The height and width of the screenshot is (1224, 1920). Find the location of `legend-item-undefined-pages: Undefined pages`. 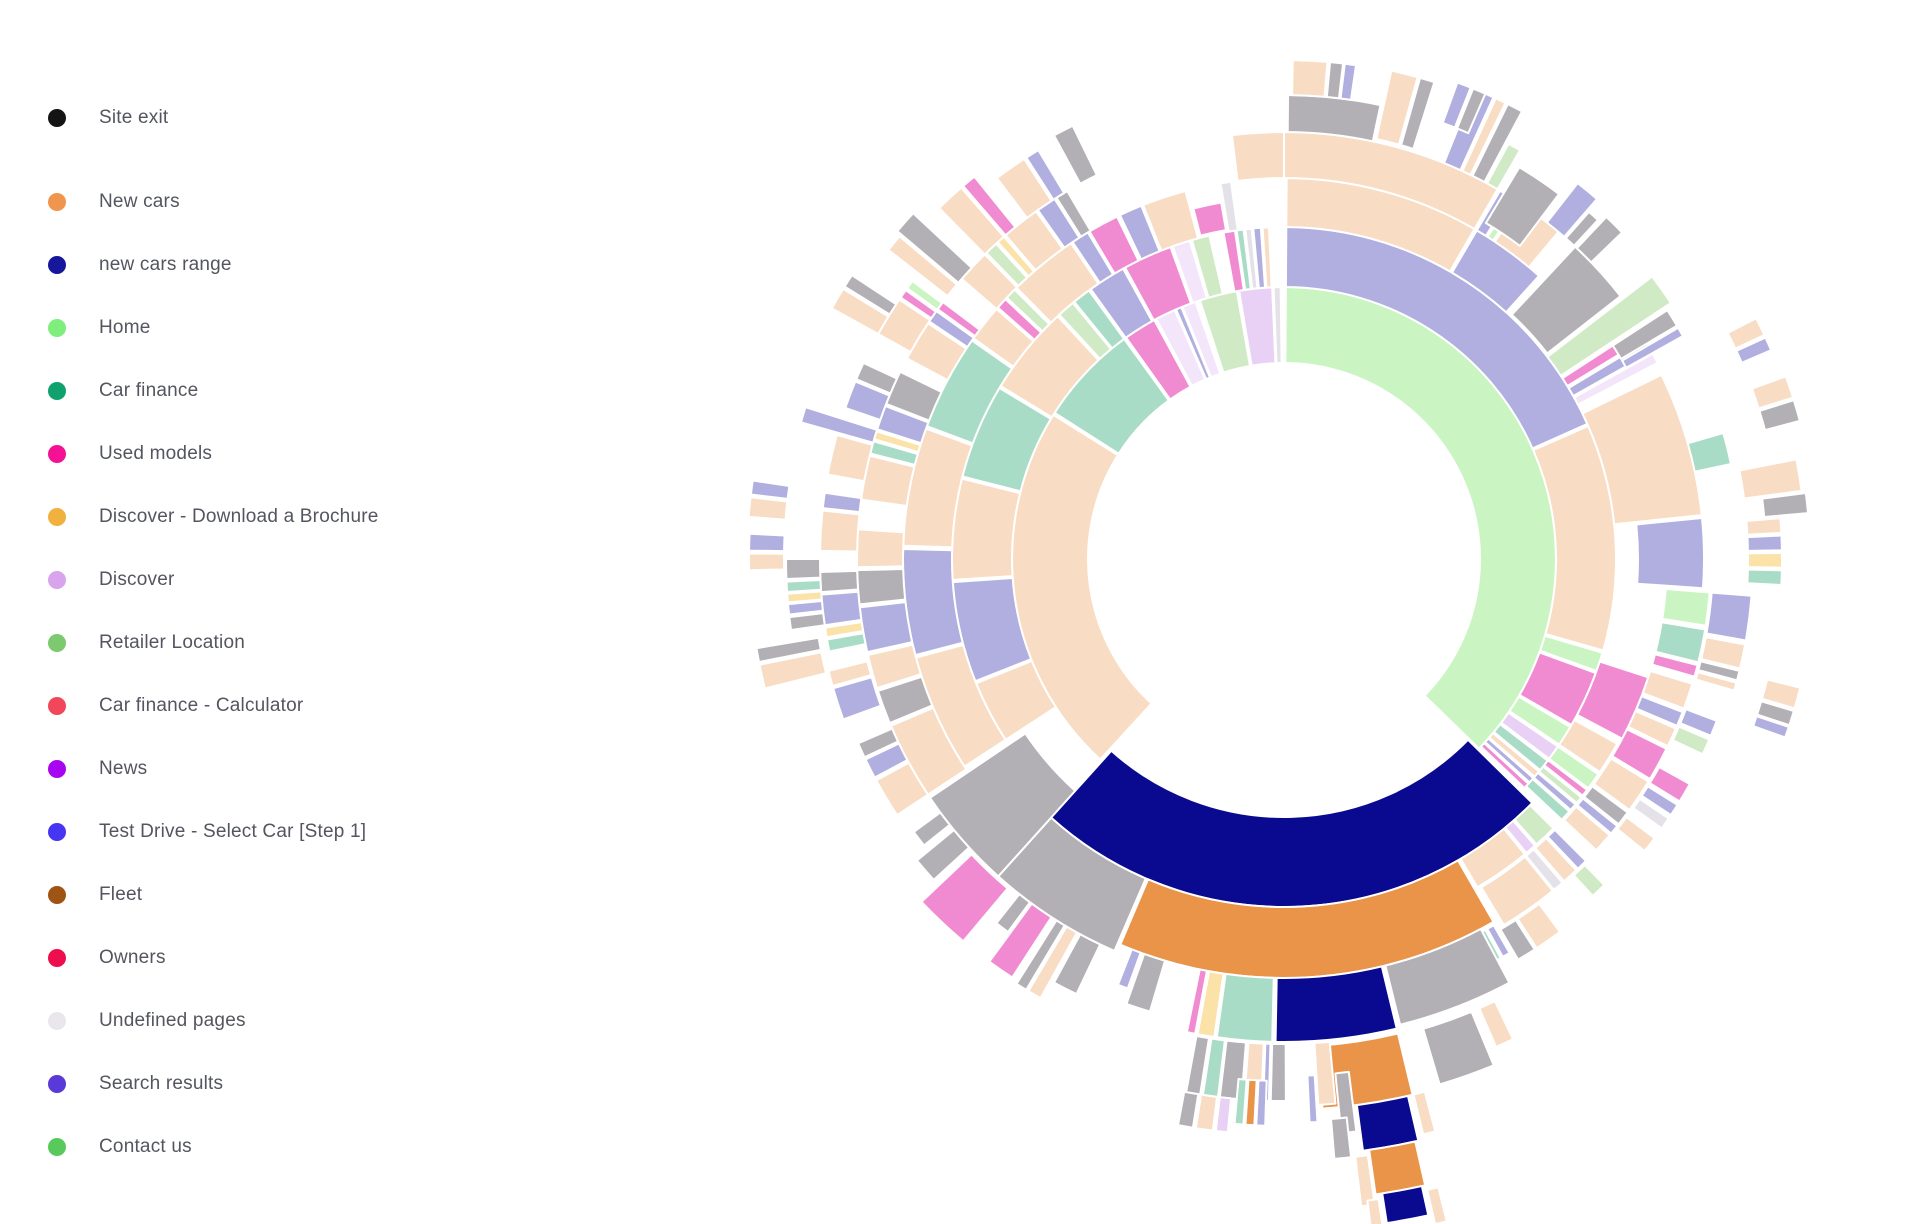

legend-item-undefined-pages: Undefined pages is located at coordinates (213, 1021).